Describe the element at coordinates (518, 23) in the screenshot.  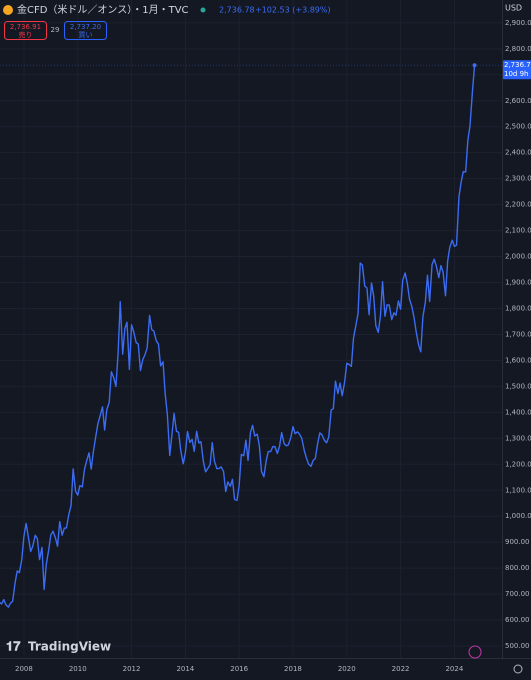
I see `y-tick-label: 2,900.00` at that location.